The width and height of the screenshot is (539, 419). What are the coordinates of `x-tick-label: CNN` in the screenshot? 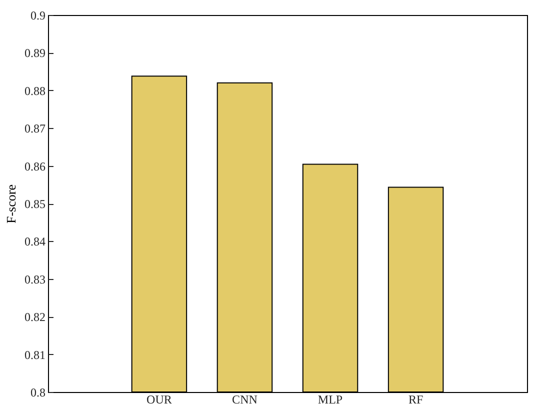 It's located at (245, 399).